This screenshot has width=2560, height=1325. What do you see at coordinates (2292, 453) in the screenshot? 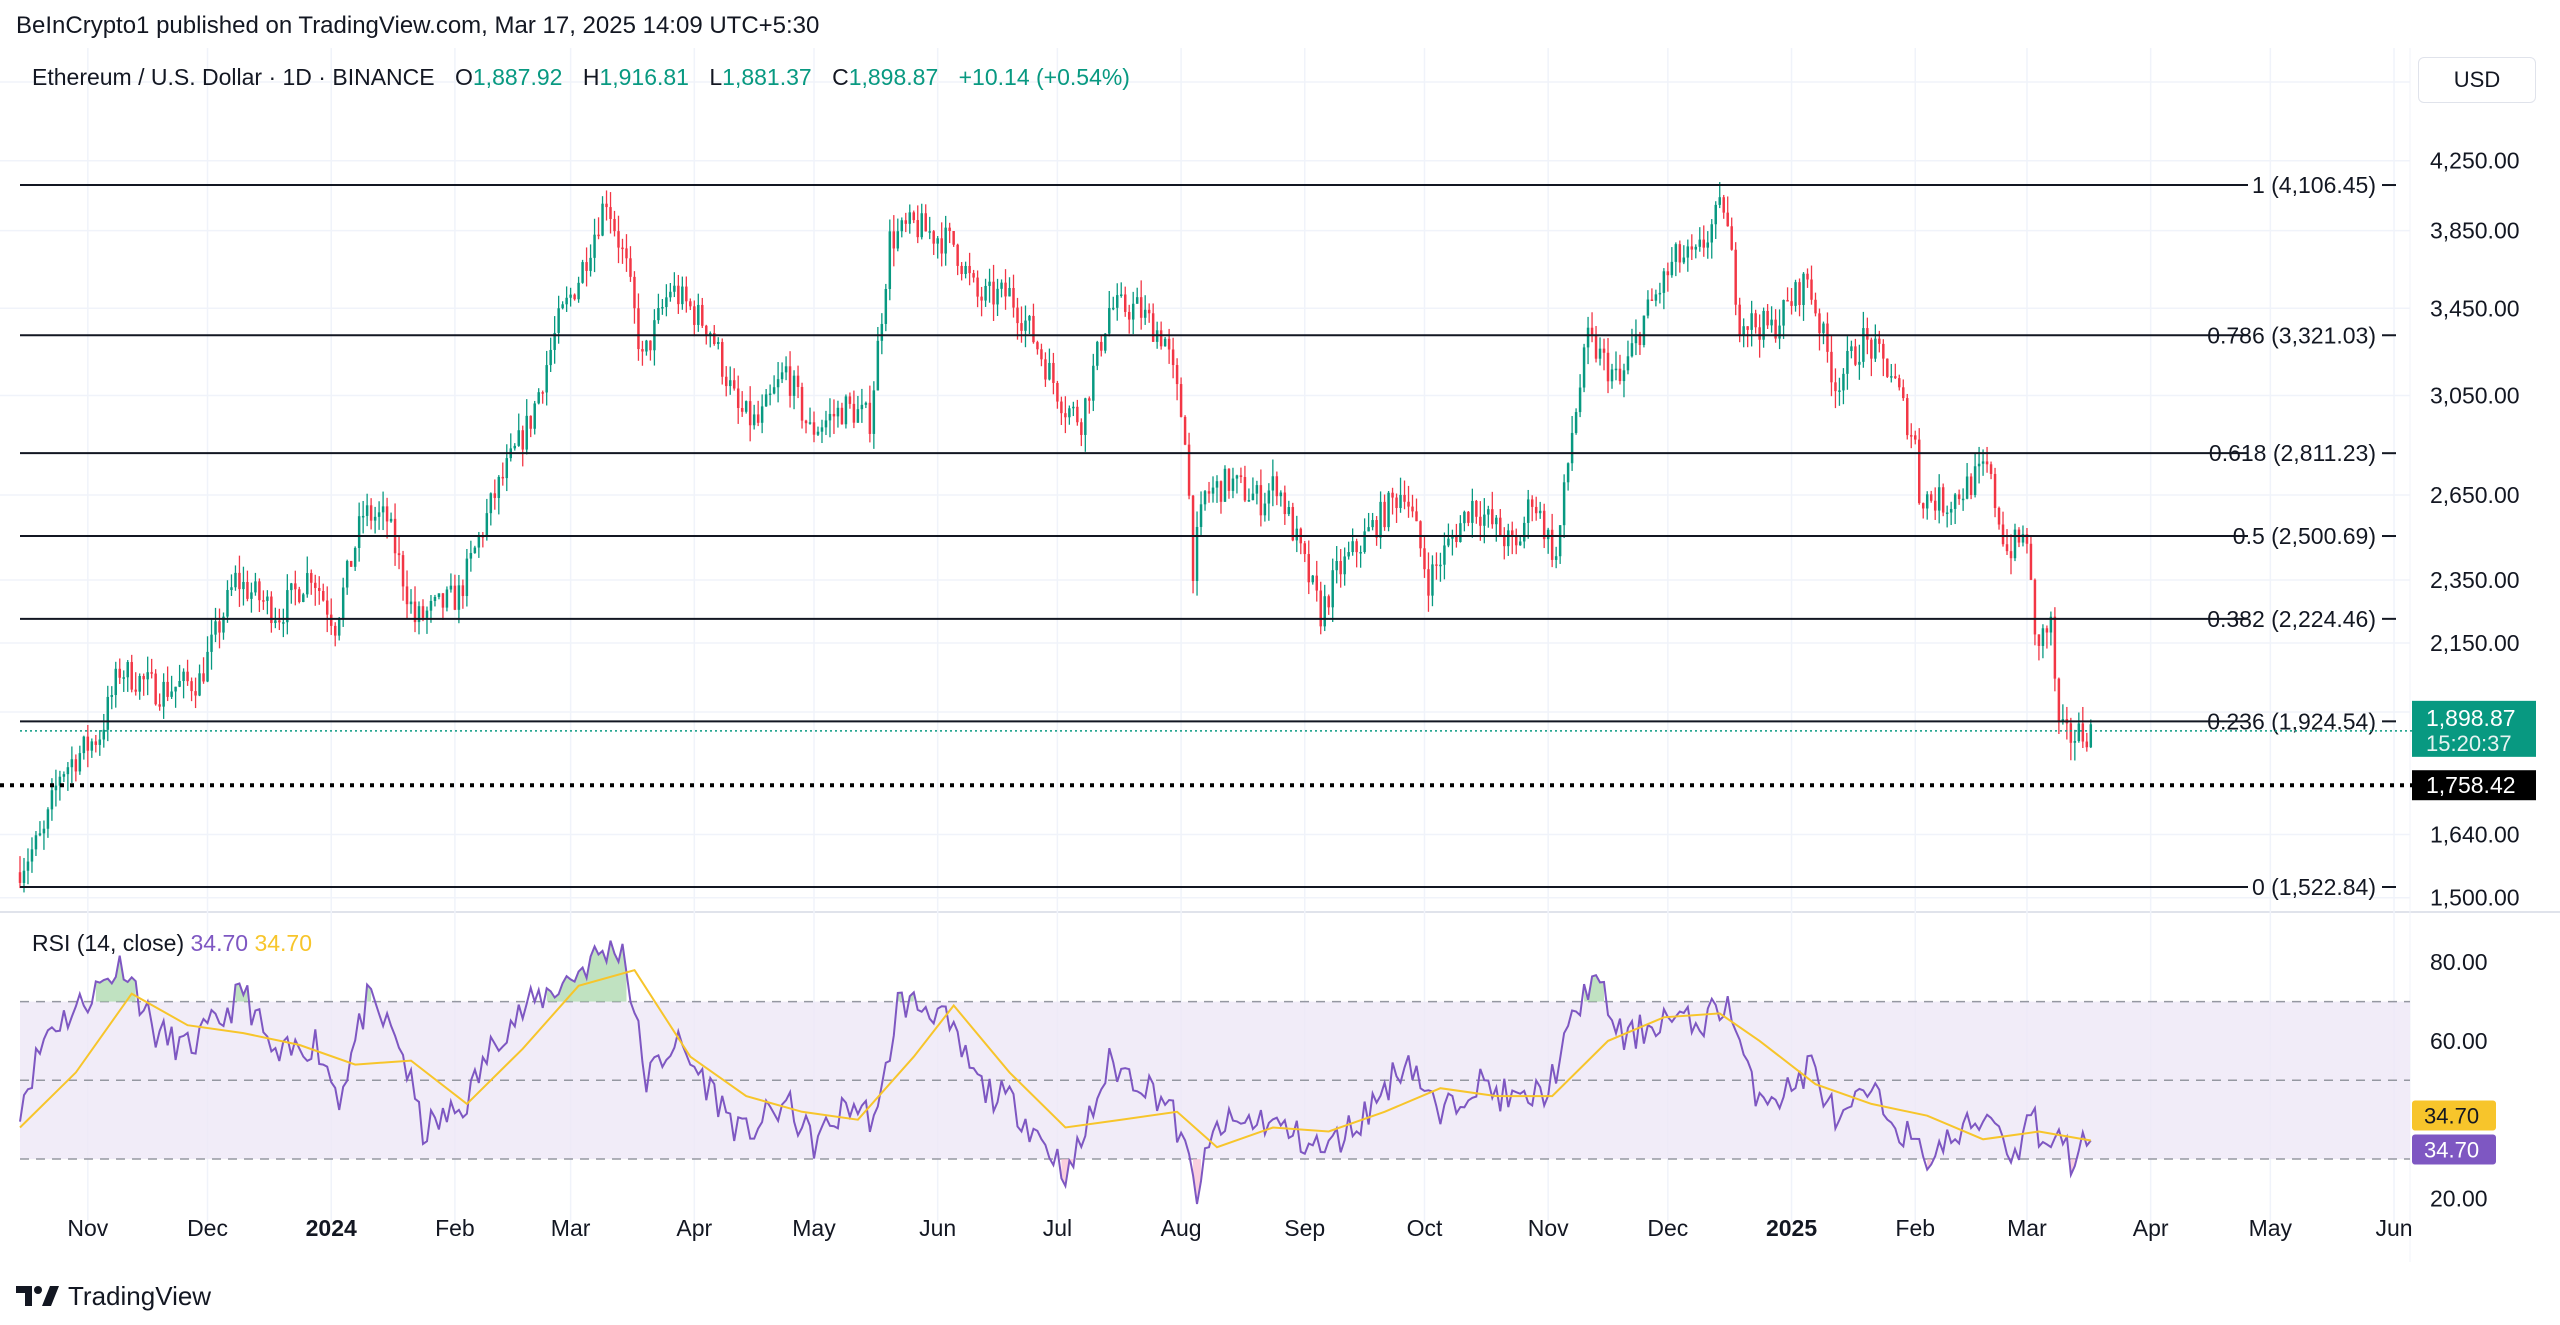
I see `fib-level-label: 0.618 (2,811.23)` at bounding box center [2292, 453].